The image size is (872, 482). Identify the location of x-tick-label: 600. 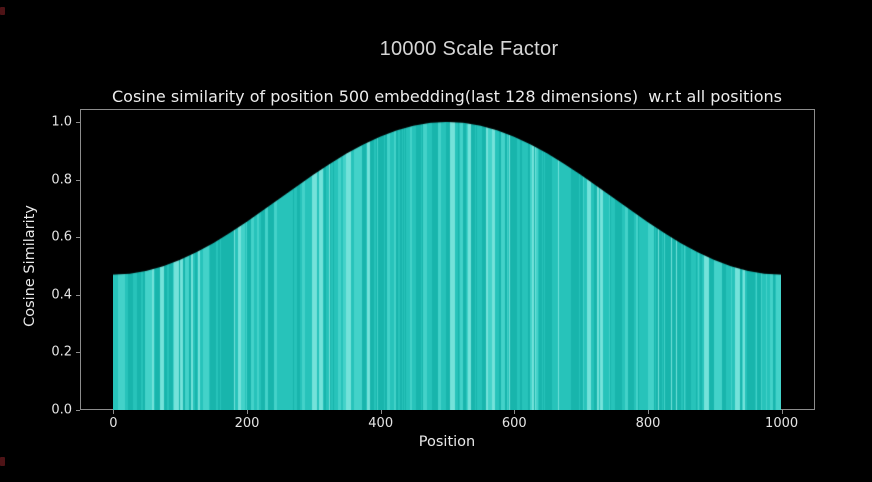
(514, 423).